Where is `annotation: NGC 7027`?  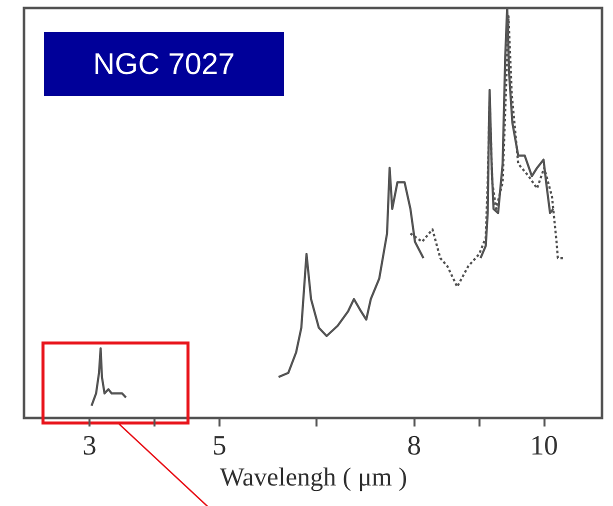
annotation: NGC 7027 is located at coordinates (164, 64).